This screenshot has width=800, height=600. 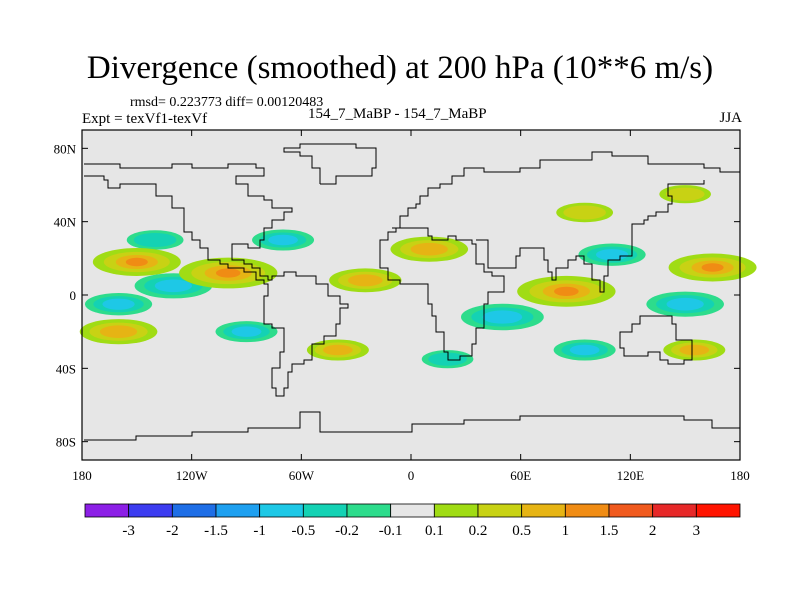 I want to click on colorbar-label: -2, so click(x=172, y=531).